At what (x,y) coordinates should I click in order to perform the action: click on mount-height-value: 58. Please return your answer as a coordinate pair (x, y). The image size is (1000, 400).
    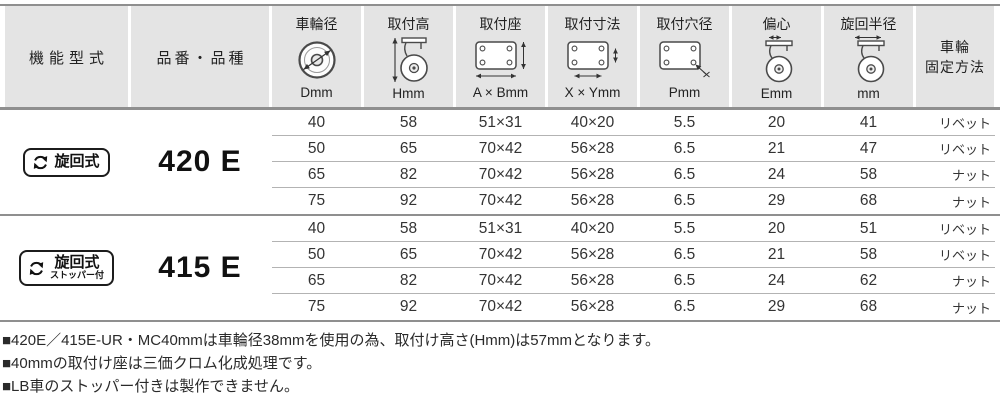
    Looking at the image, I should click on (408, 122).